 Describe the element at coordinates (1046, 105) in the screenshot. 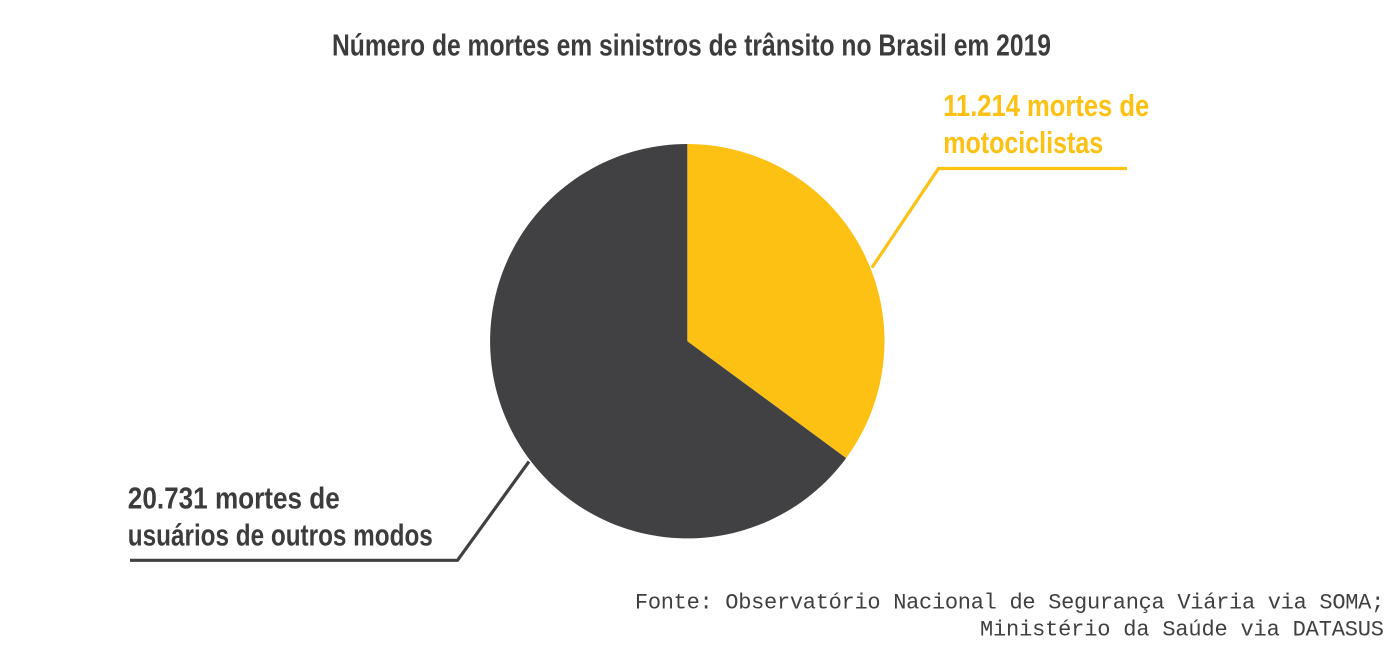

I see `svg-text: 11.214 mortes de` at that location.